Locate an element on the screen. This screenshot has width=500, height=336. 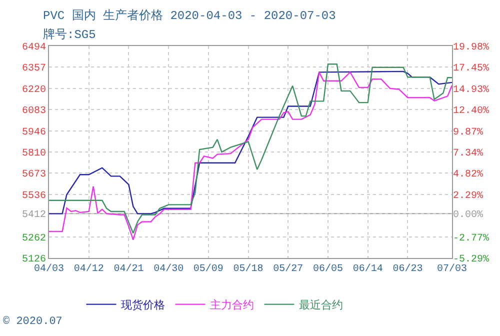
x-tick-label: 04/12 is located at coordinates (89, 269).